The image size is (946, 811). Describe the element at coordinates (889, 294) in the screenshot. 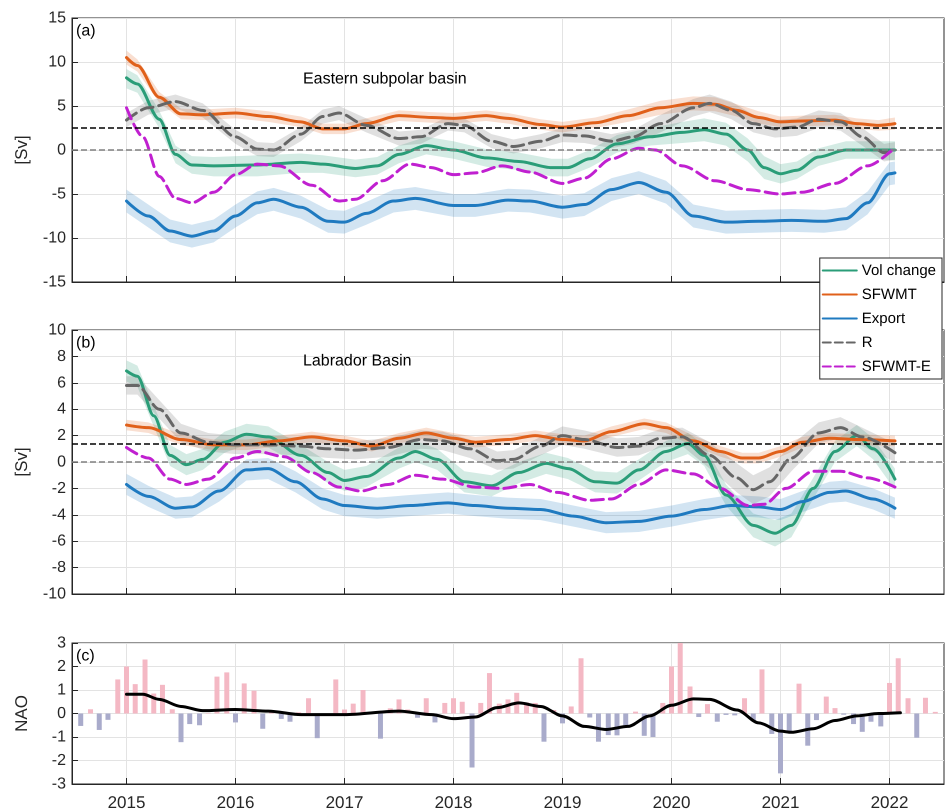

I see `legend-label: SFWMT` at that location.